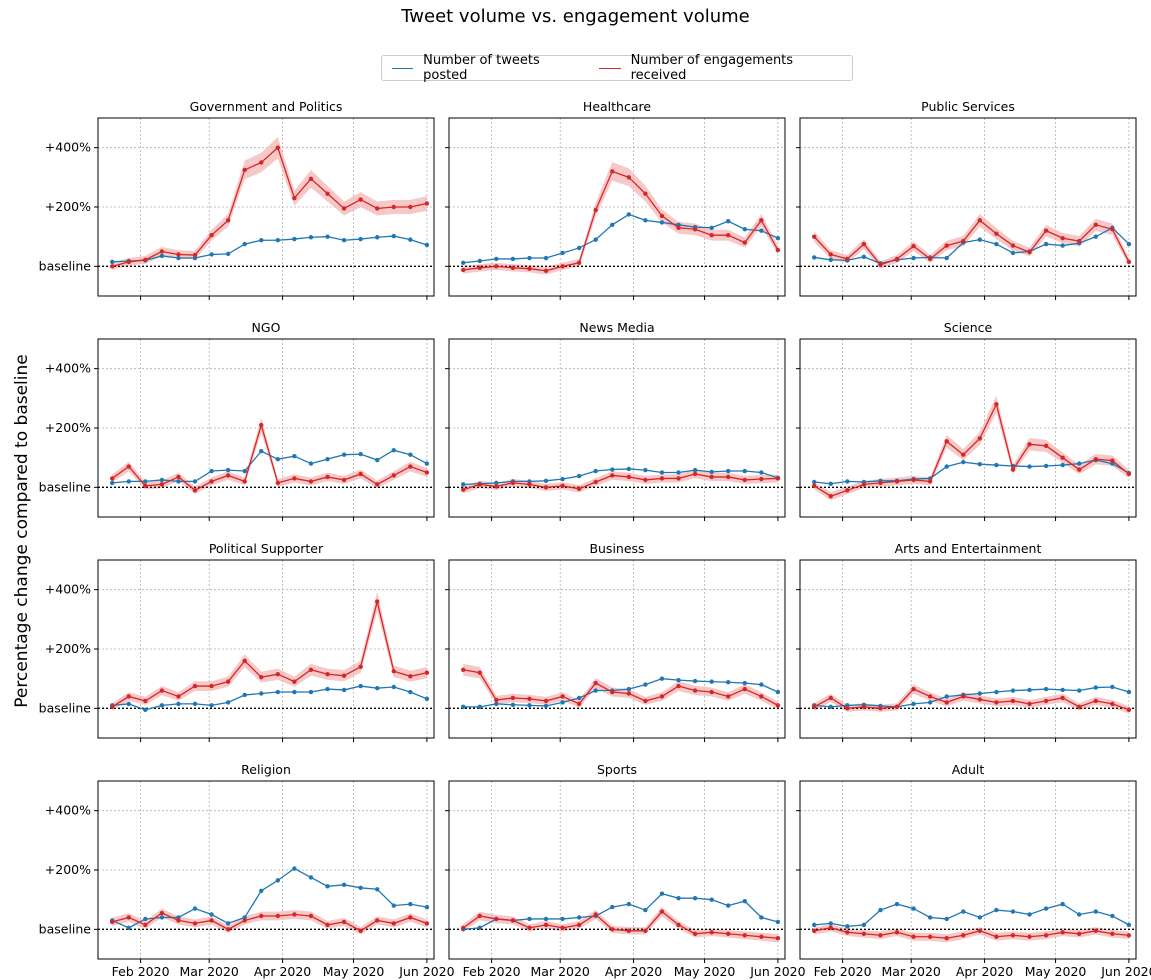 This screenshot has width=1151, height=980. Describe the element at coordinates (65, 265) in the screenshot. I see `y-tick-label: baseline` at that location.